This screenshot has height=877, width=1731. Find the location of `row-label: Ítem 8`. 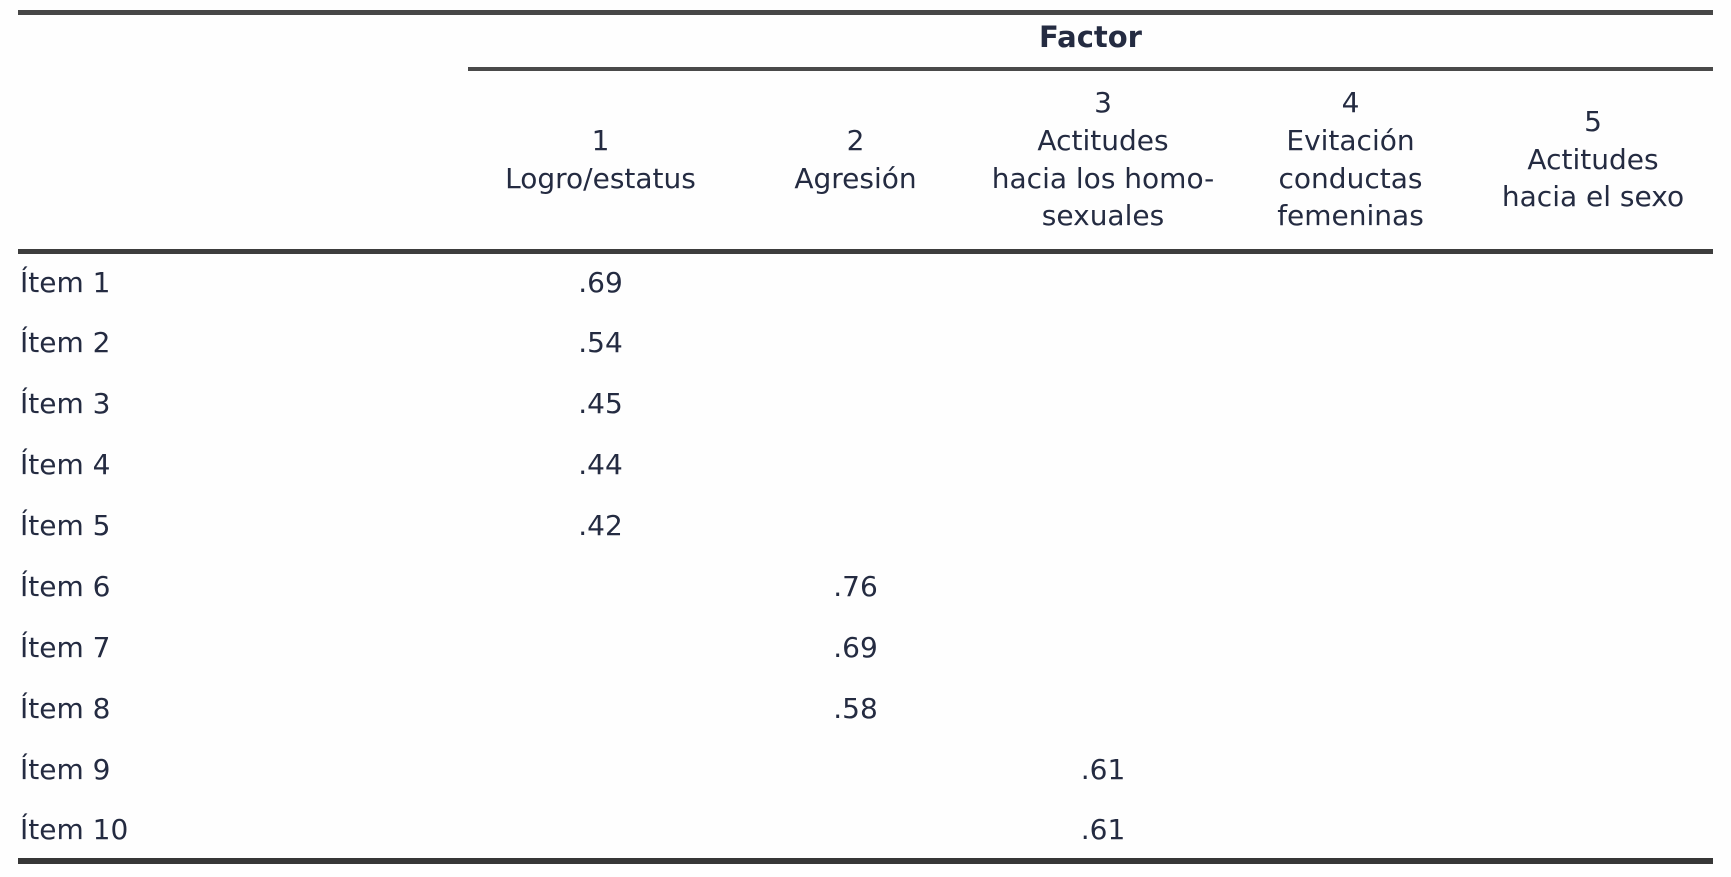

row-label: Ítem 8 is located at coordinates (65, 708).